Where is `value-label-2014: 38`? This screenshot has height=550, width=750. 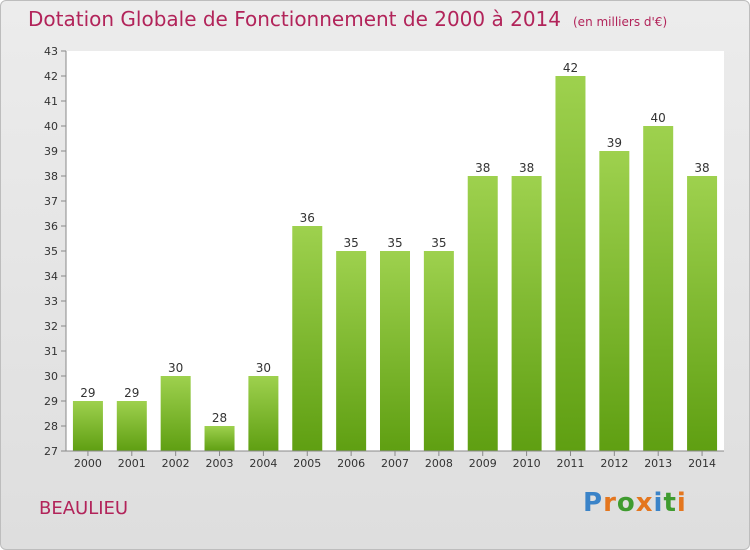
value-label-2014: 38 is located at coordinates (701, 168).